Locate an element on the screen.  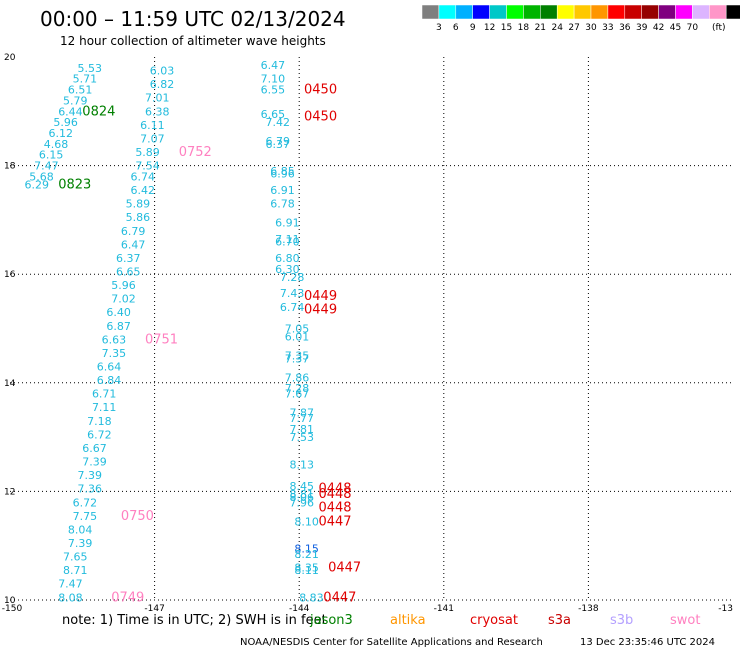
wave-height-value: 6.65 is located at coordinates (128, 271).